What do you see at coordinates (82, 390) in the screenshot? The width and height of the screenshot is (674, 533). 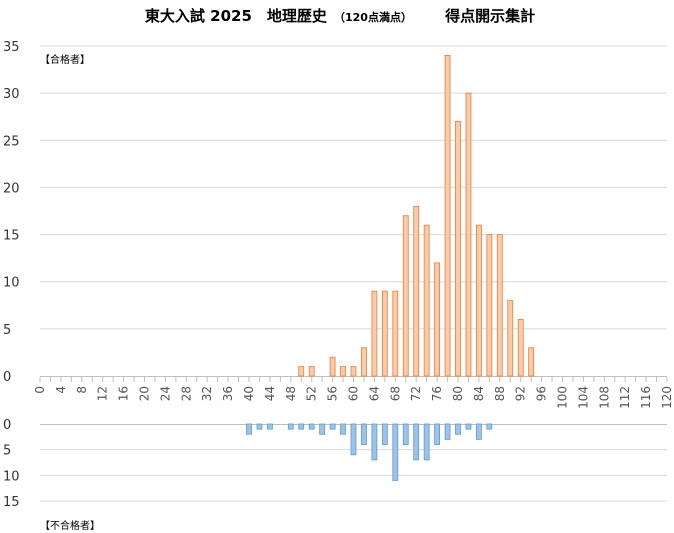 I see `x-tick-label: 8` at bounding box center [82, 390].